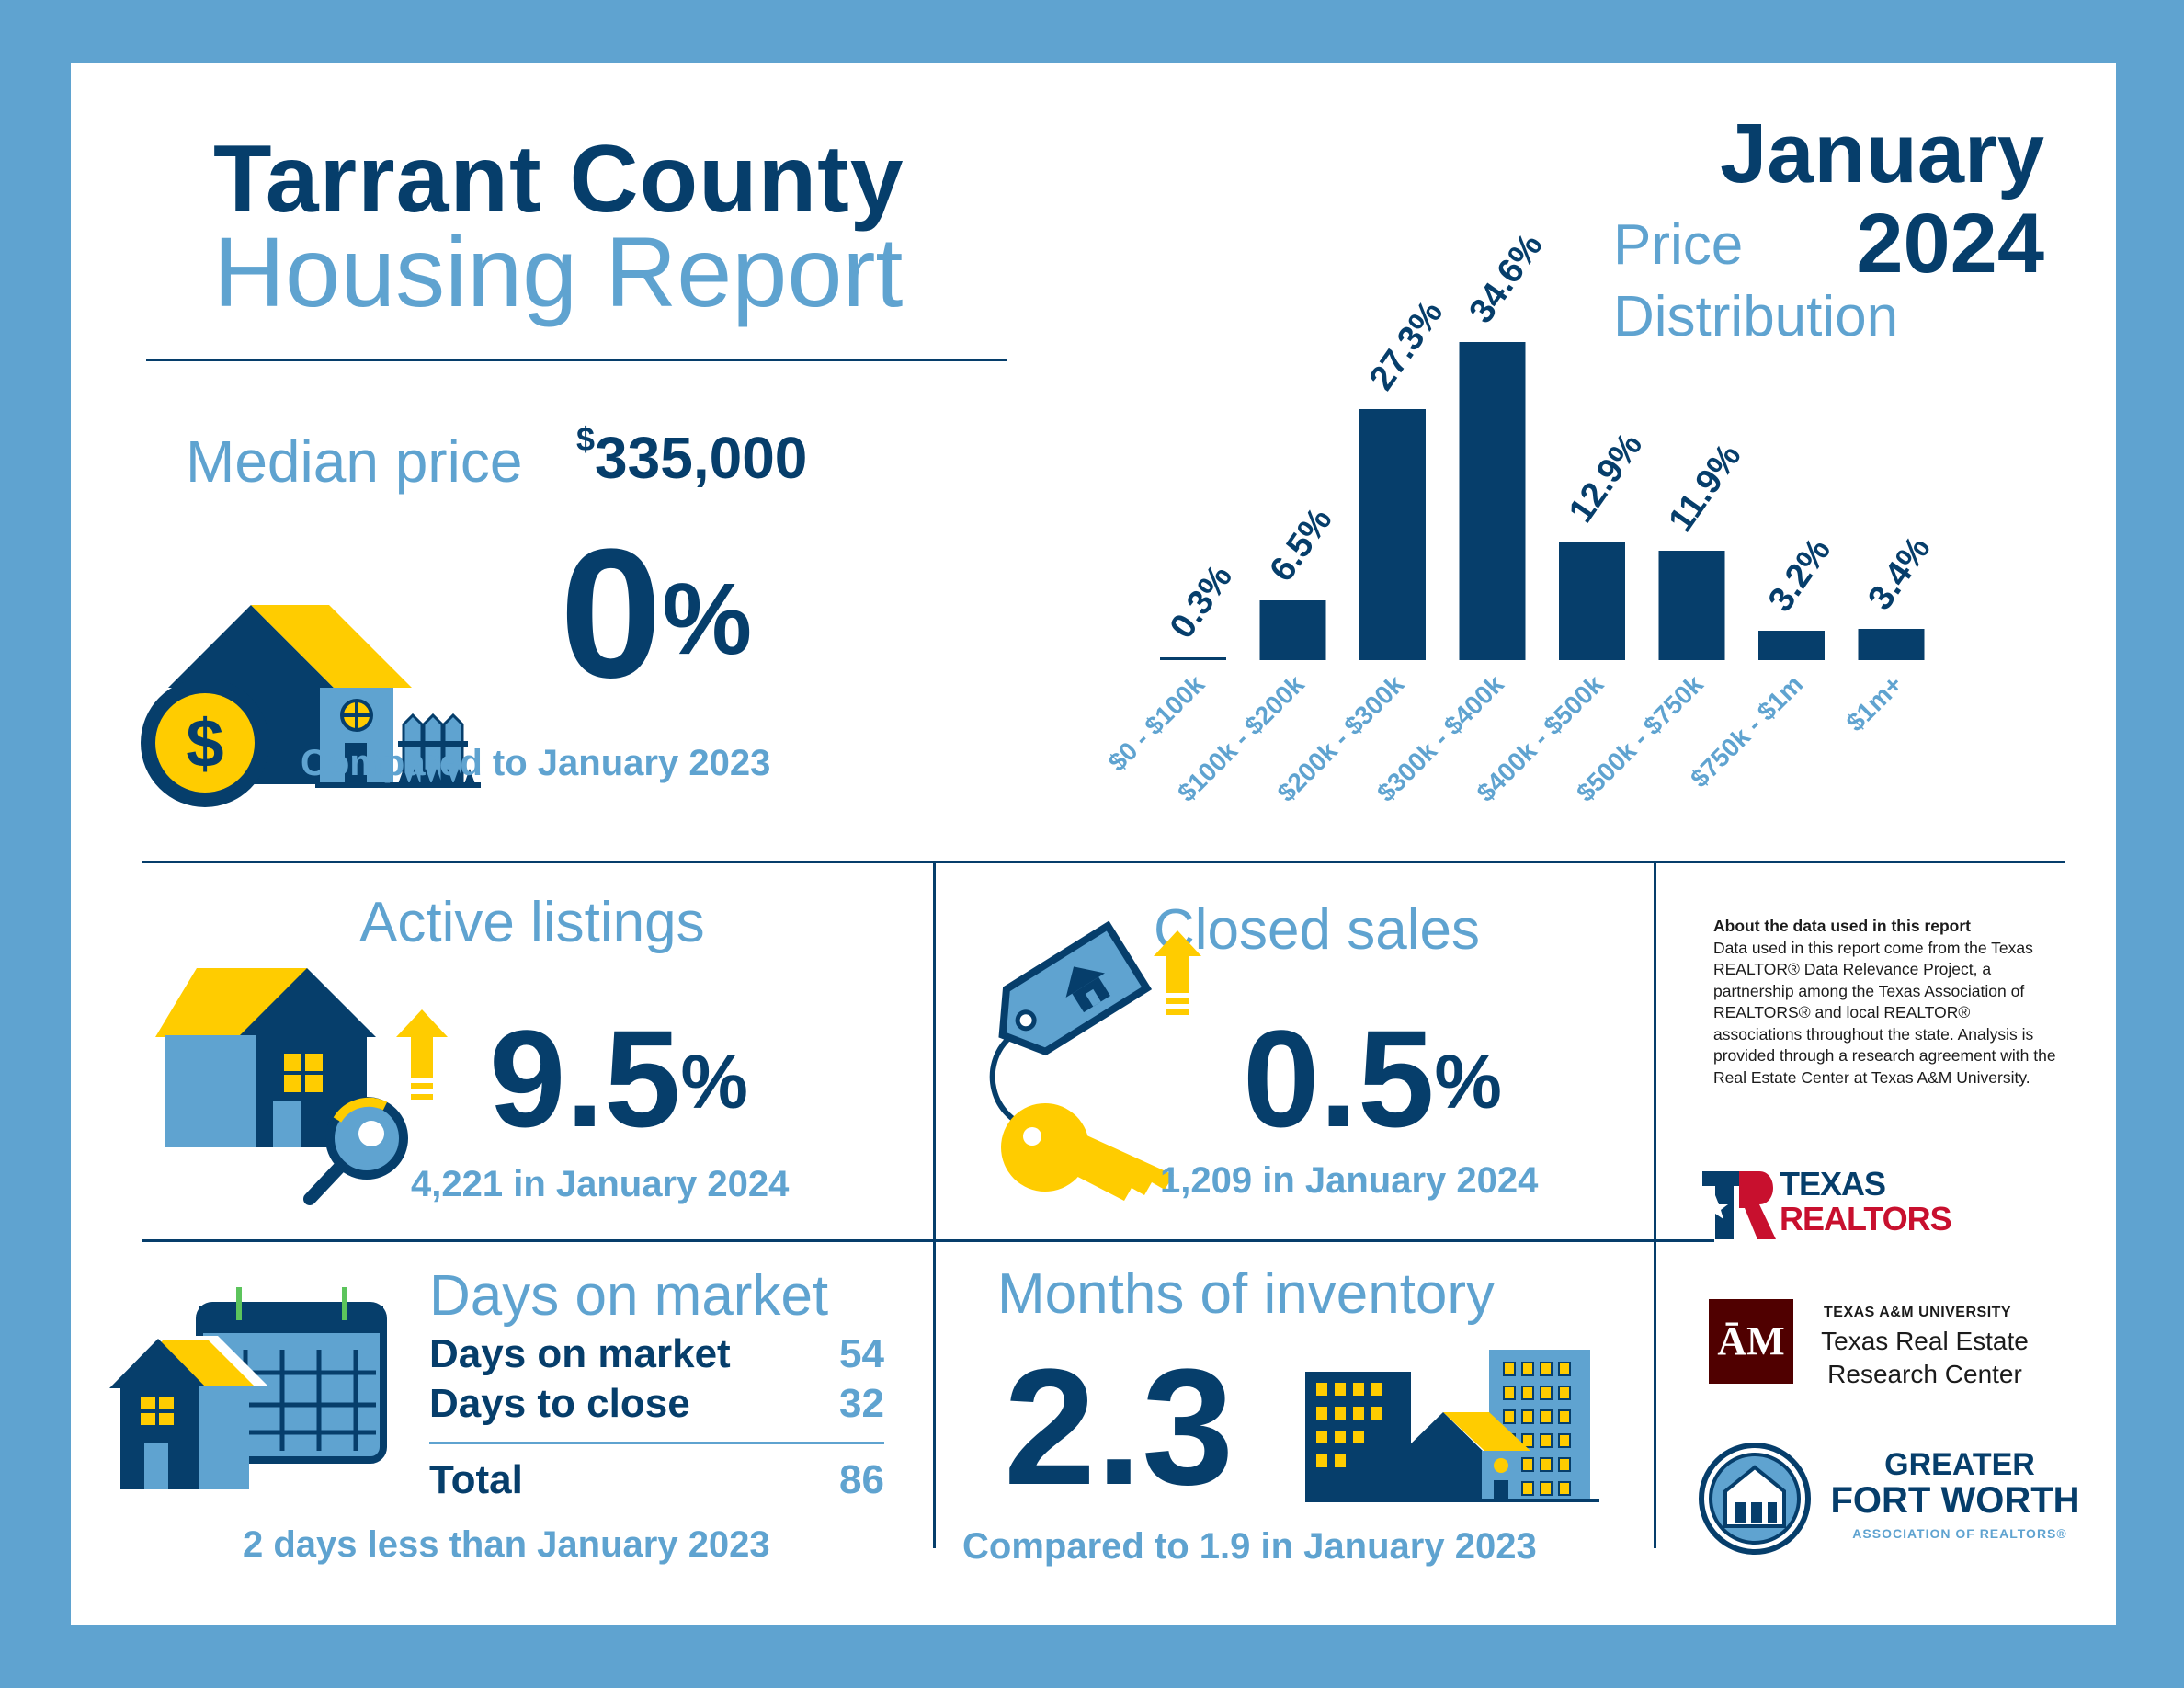 The image size is (2184, 1688). I want to click on tamu-line2: Texas Real Estate, so click(1925, 1341).